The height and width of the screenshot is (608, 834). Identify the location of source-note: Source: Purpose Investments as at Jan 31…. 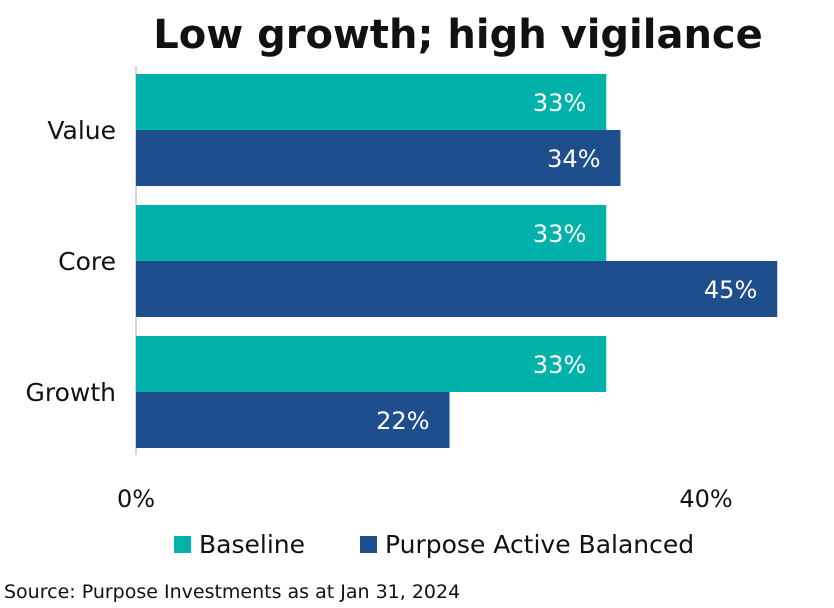
(232, 592).